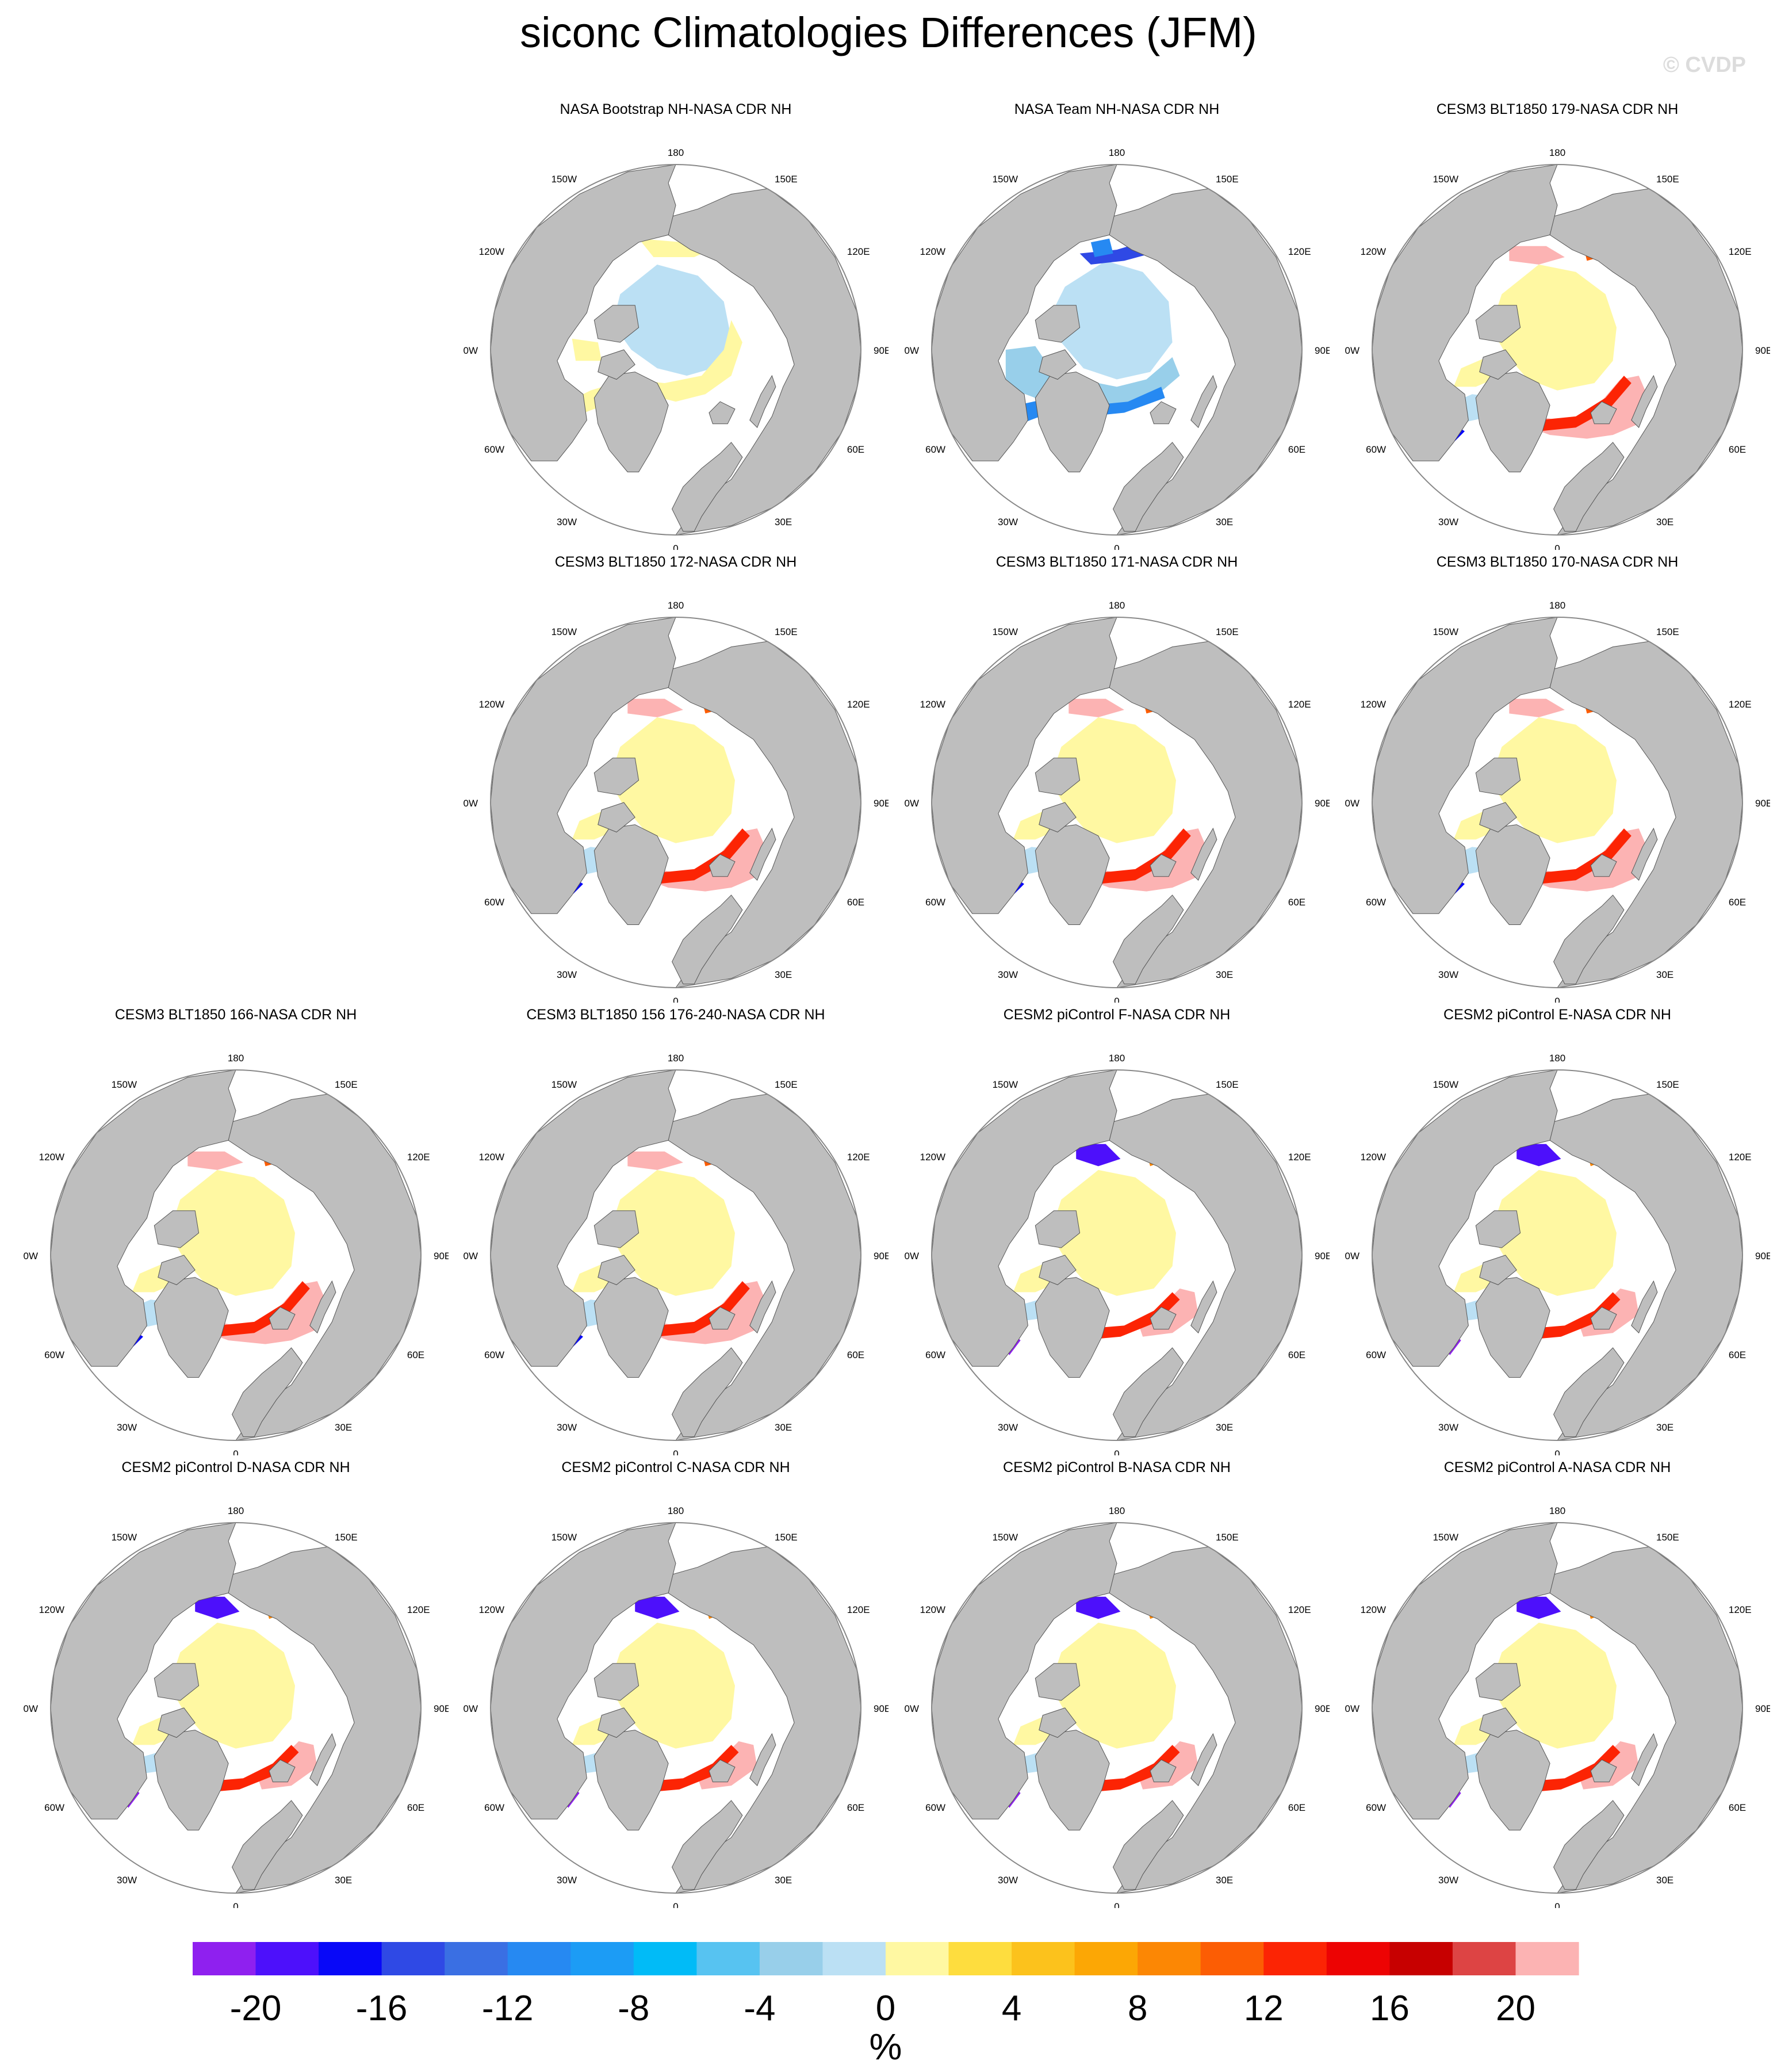 The width and height of the screenshot is (1777, 2072). I want to click on panel-title: CESM3 BLT1850 166-NASA CDR NH, so click(235, 1015).